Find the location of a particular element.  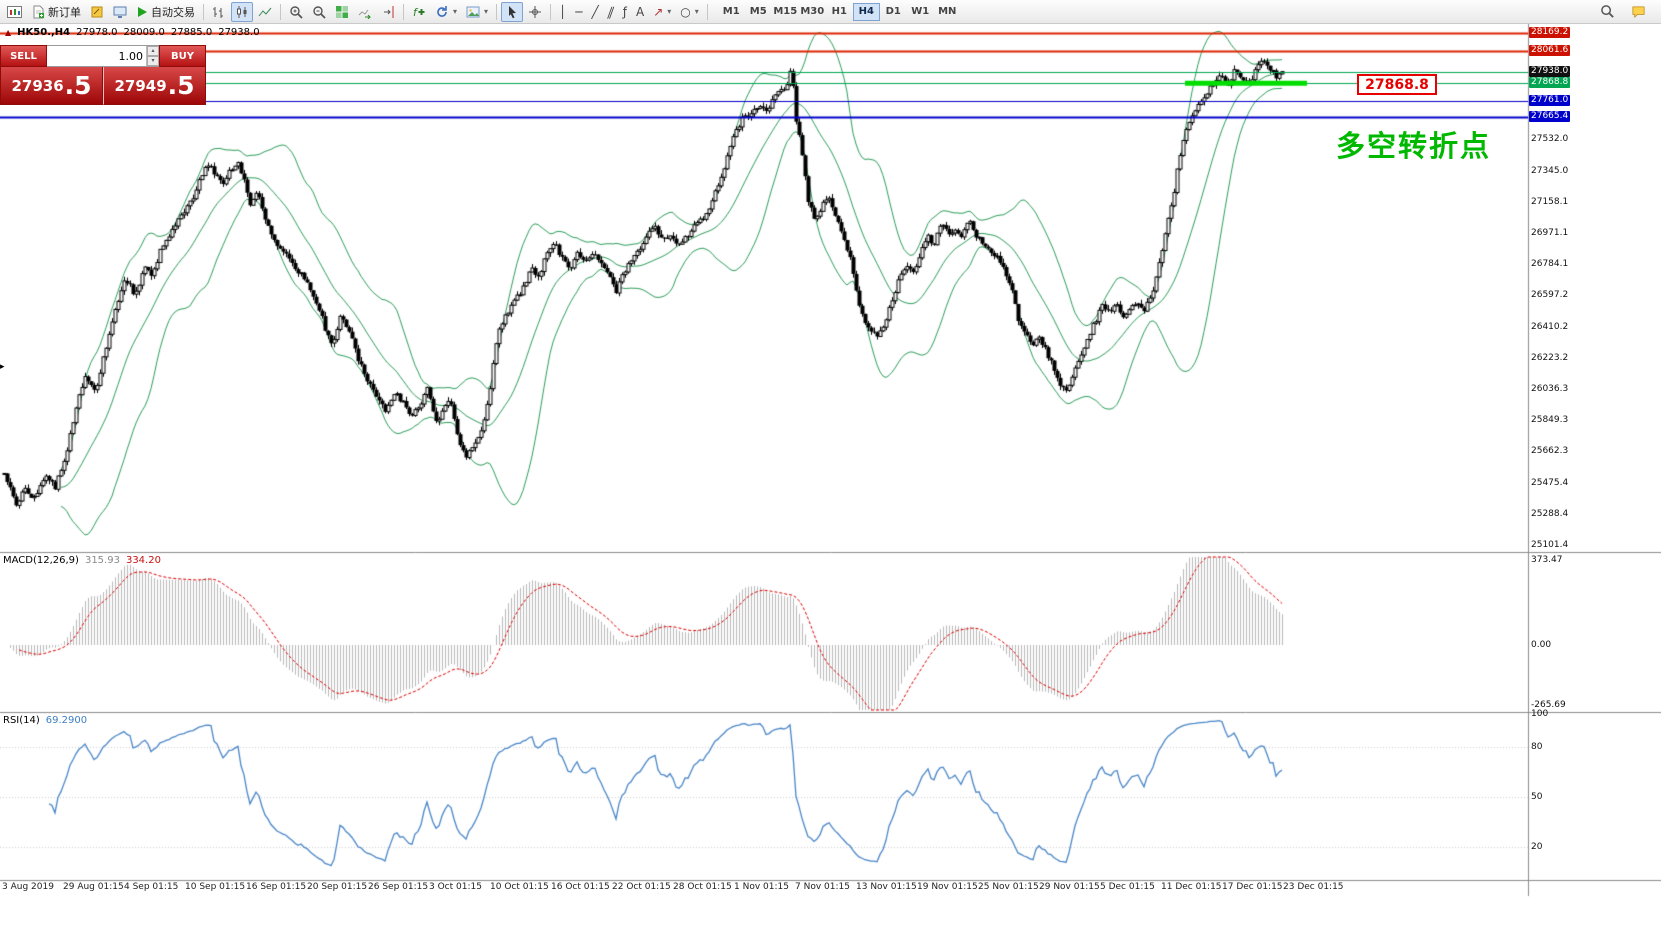

arrows-tool: ↗ ▾ is located at coordinates (662, 12).